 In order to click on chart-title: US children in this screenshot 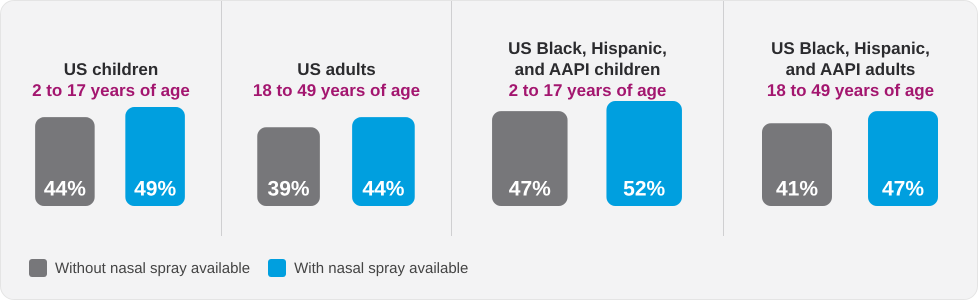, I will do `click(111, 69)`.